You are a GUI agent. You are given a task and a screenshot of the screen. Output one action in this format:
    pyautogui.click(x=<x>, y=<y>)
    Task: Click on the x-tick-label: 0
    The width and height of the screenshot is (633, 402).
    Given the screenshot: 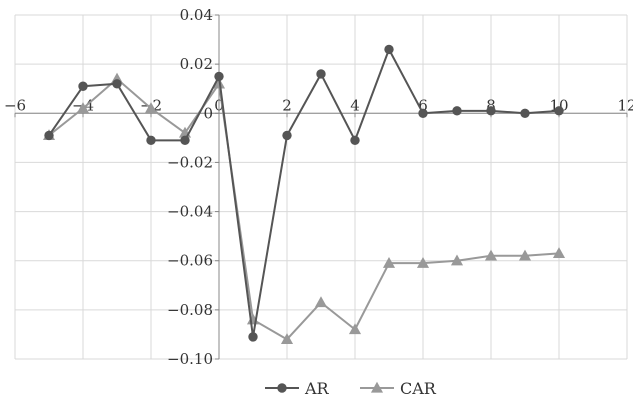 What is the action you would take?
    pyautogui.click(x=219, y=105)
    